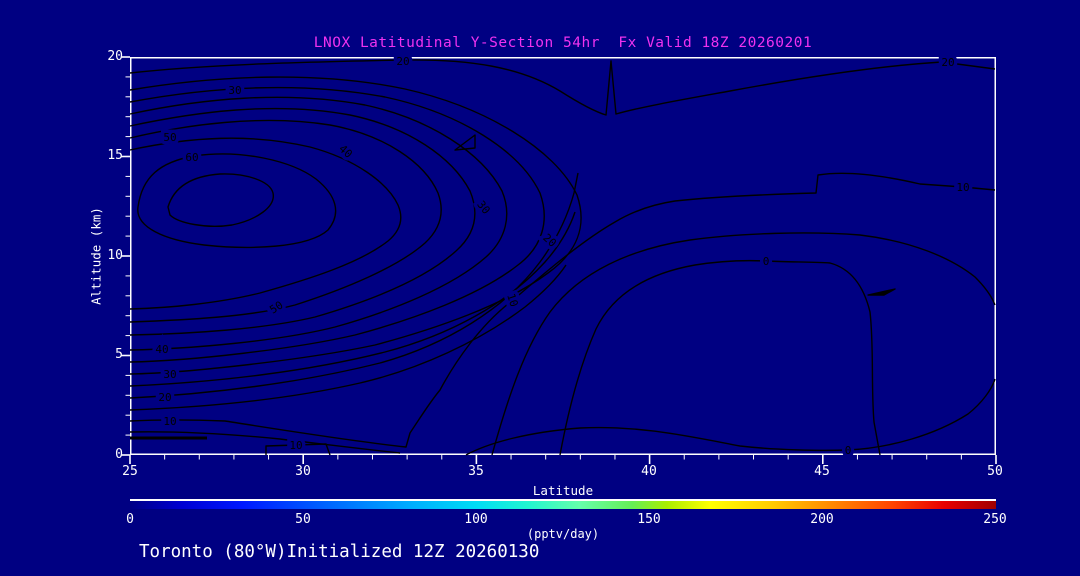  I want to click on y-tick-label: 15, so click(115, 155).